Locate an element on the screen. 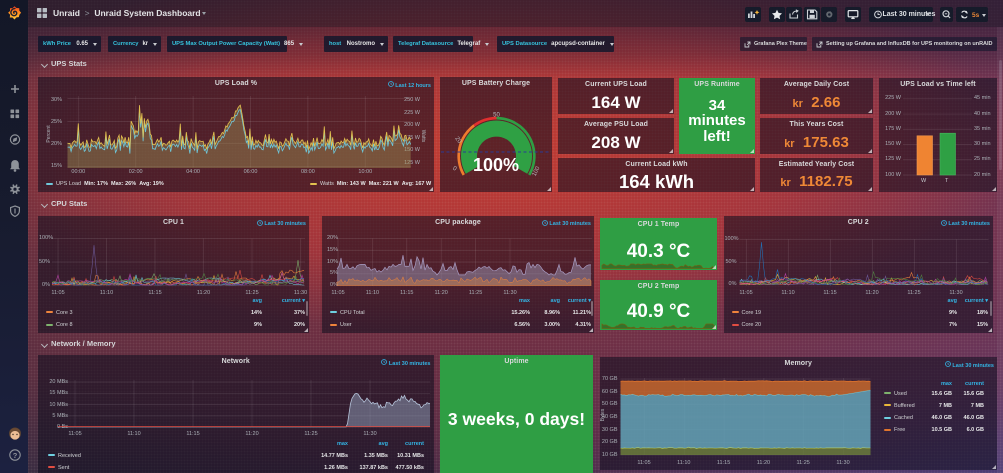 This screenshot has width=1003, height=473. svg-text: 50 is located at coordinates (496, 116).